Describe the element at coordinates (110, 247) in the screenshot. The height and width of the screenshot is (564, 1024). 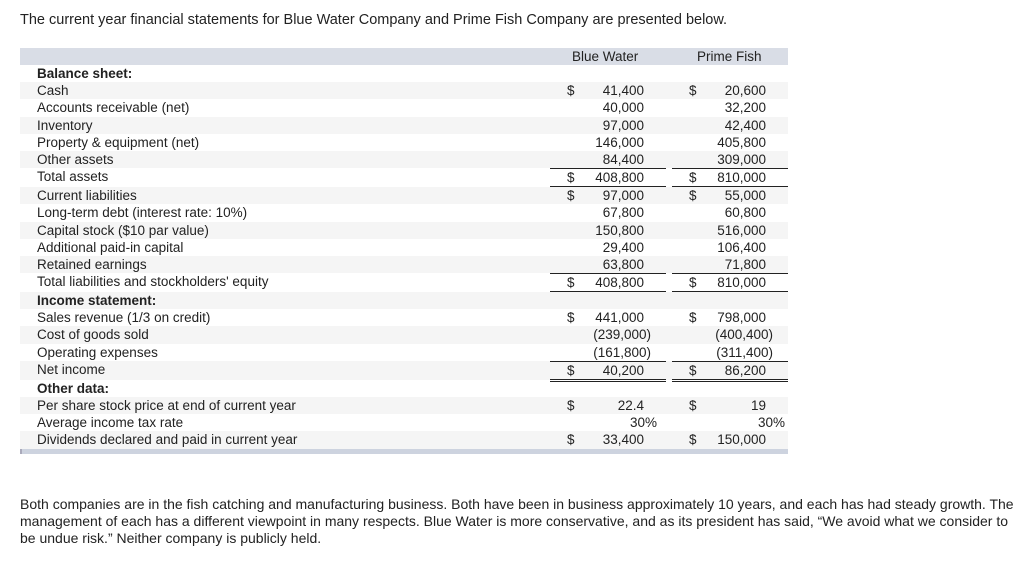
I see `row-label: Additional paid-in capital` at that location.